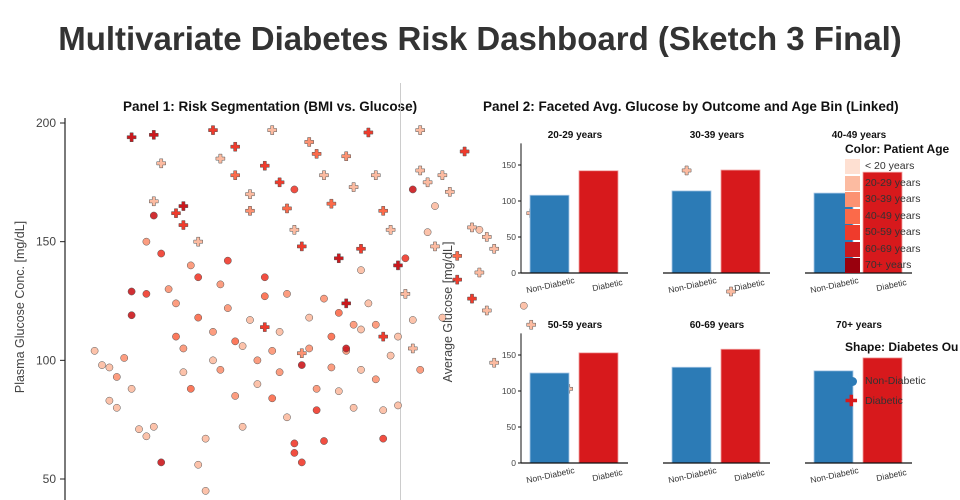 This screenshot has width=960, height=500. Describe the element at coordinates (902, 347) in the screenshot. I see `legend-shape-title: Shape: Diabetes Ou` at that location.